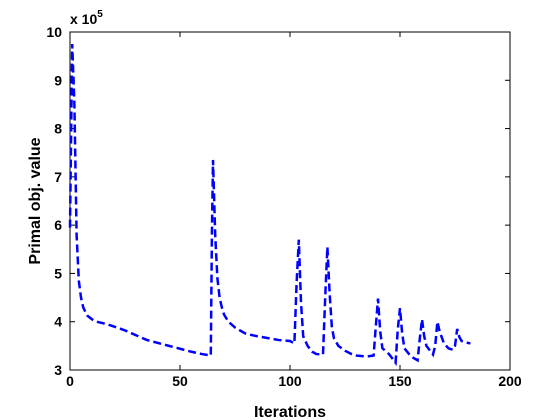 The width and height of the screenshot is (560, 420). Describe the element at coordinates (290, 381) in the screenshot. I see `x-tick-label: 100` at that location.